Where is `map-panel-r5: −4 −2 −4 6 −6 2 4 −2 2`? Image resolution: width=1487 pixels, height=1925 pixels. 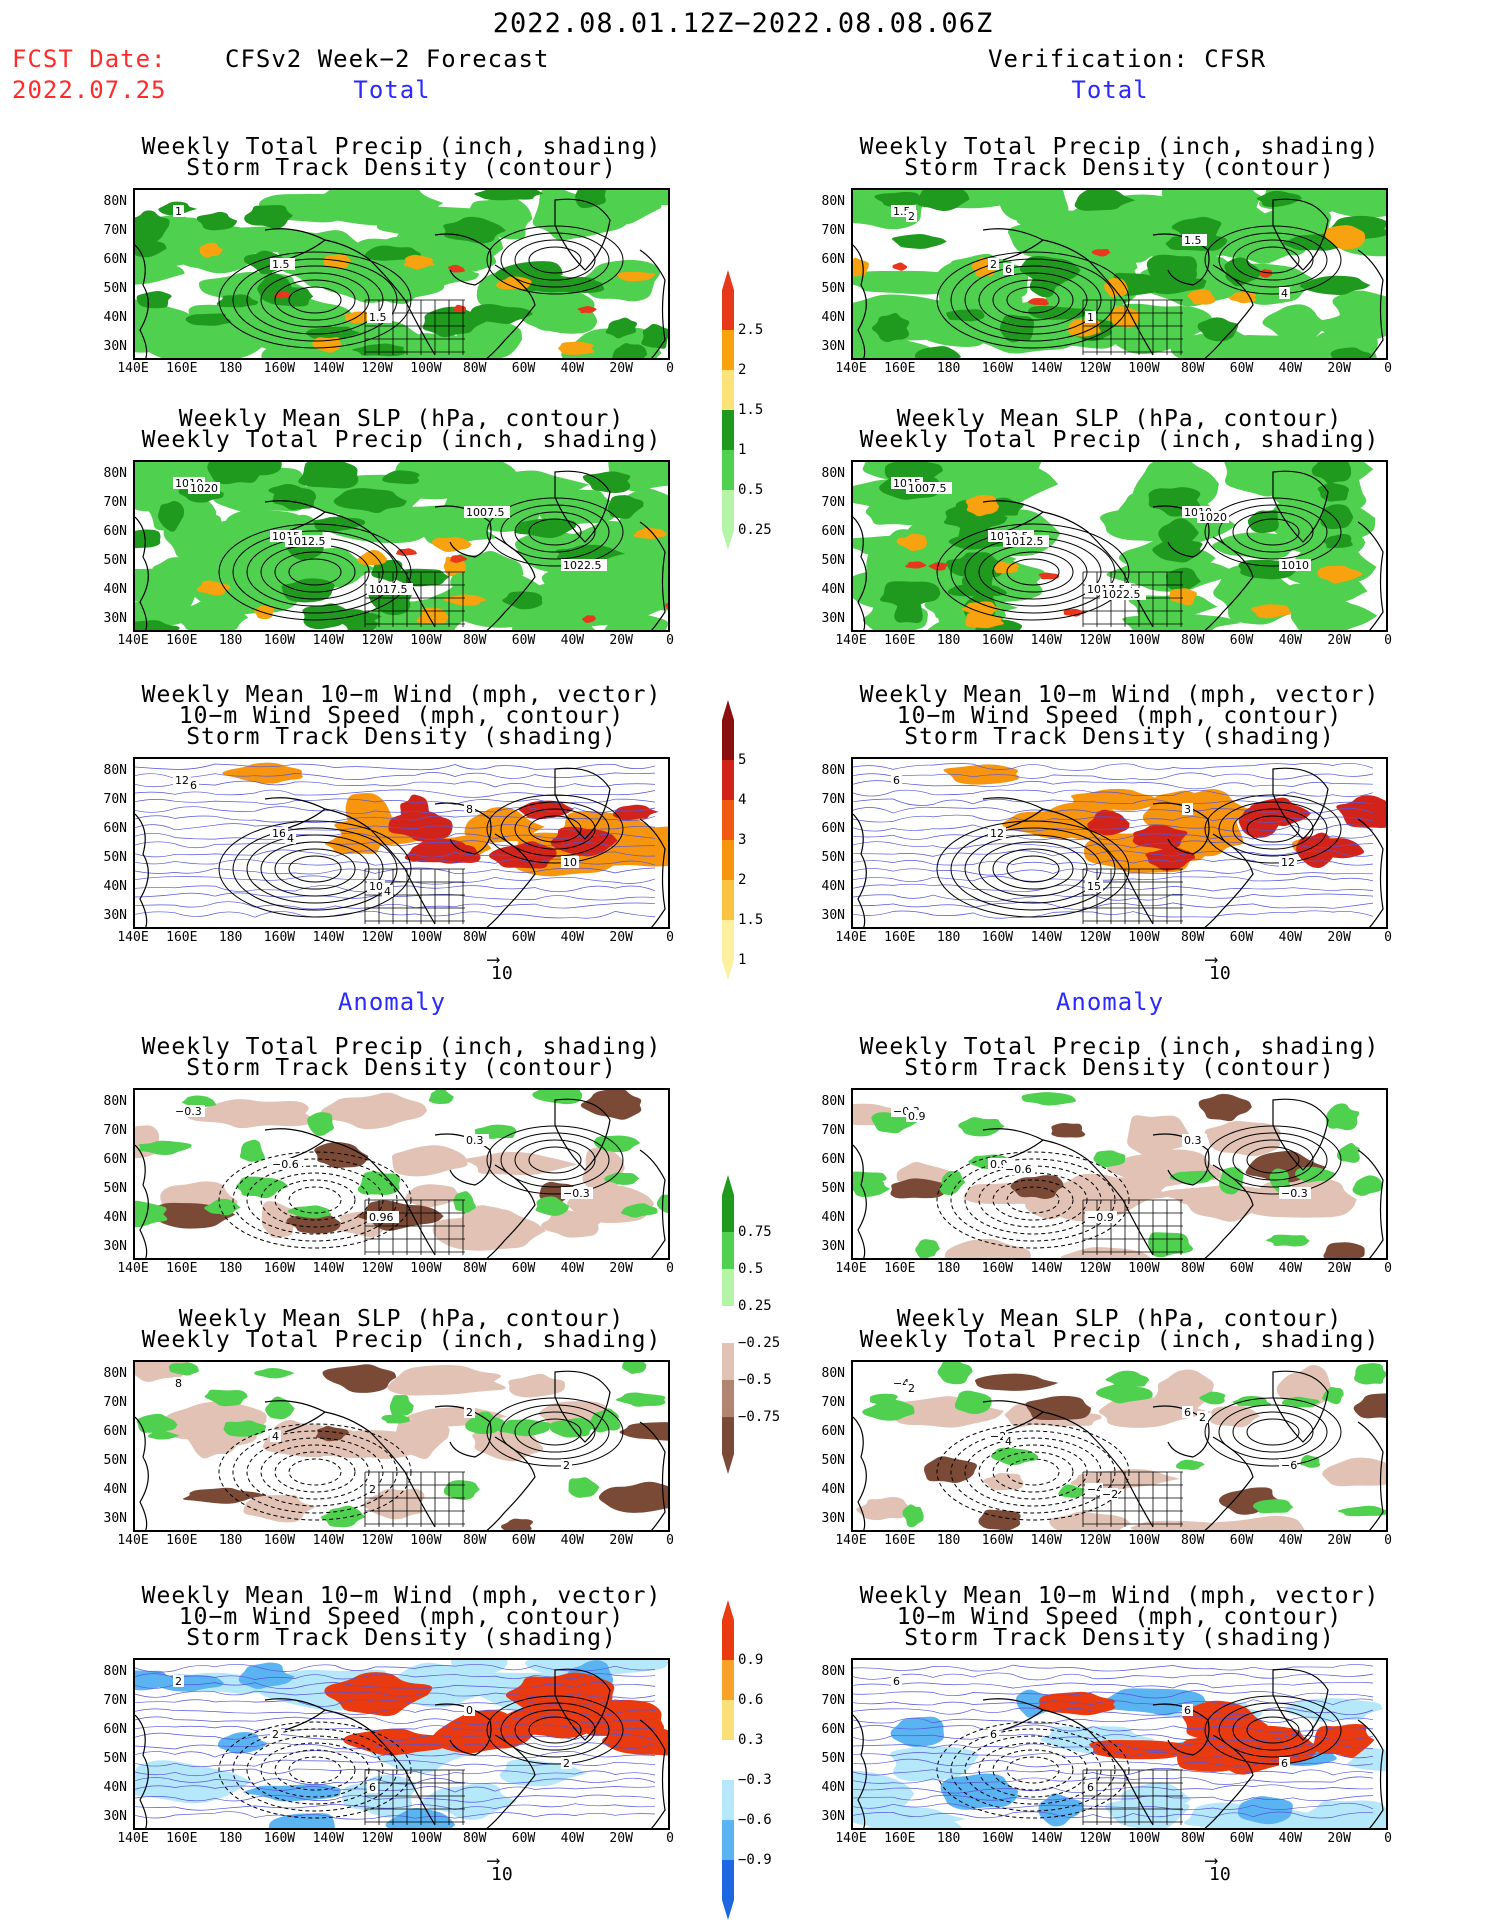
map-panel-r5: −4 −2 −4 6 −6 2 4 −2 2 is located at coordinates (1119, 1446).